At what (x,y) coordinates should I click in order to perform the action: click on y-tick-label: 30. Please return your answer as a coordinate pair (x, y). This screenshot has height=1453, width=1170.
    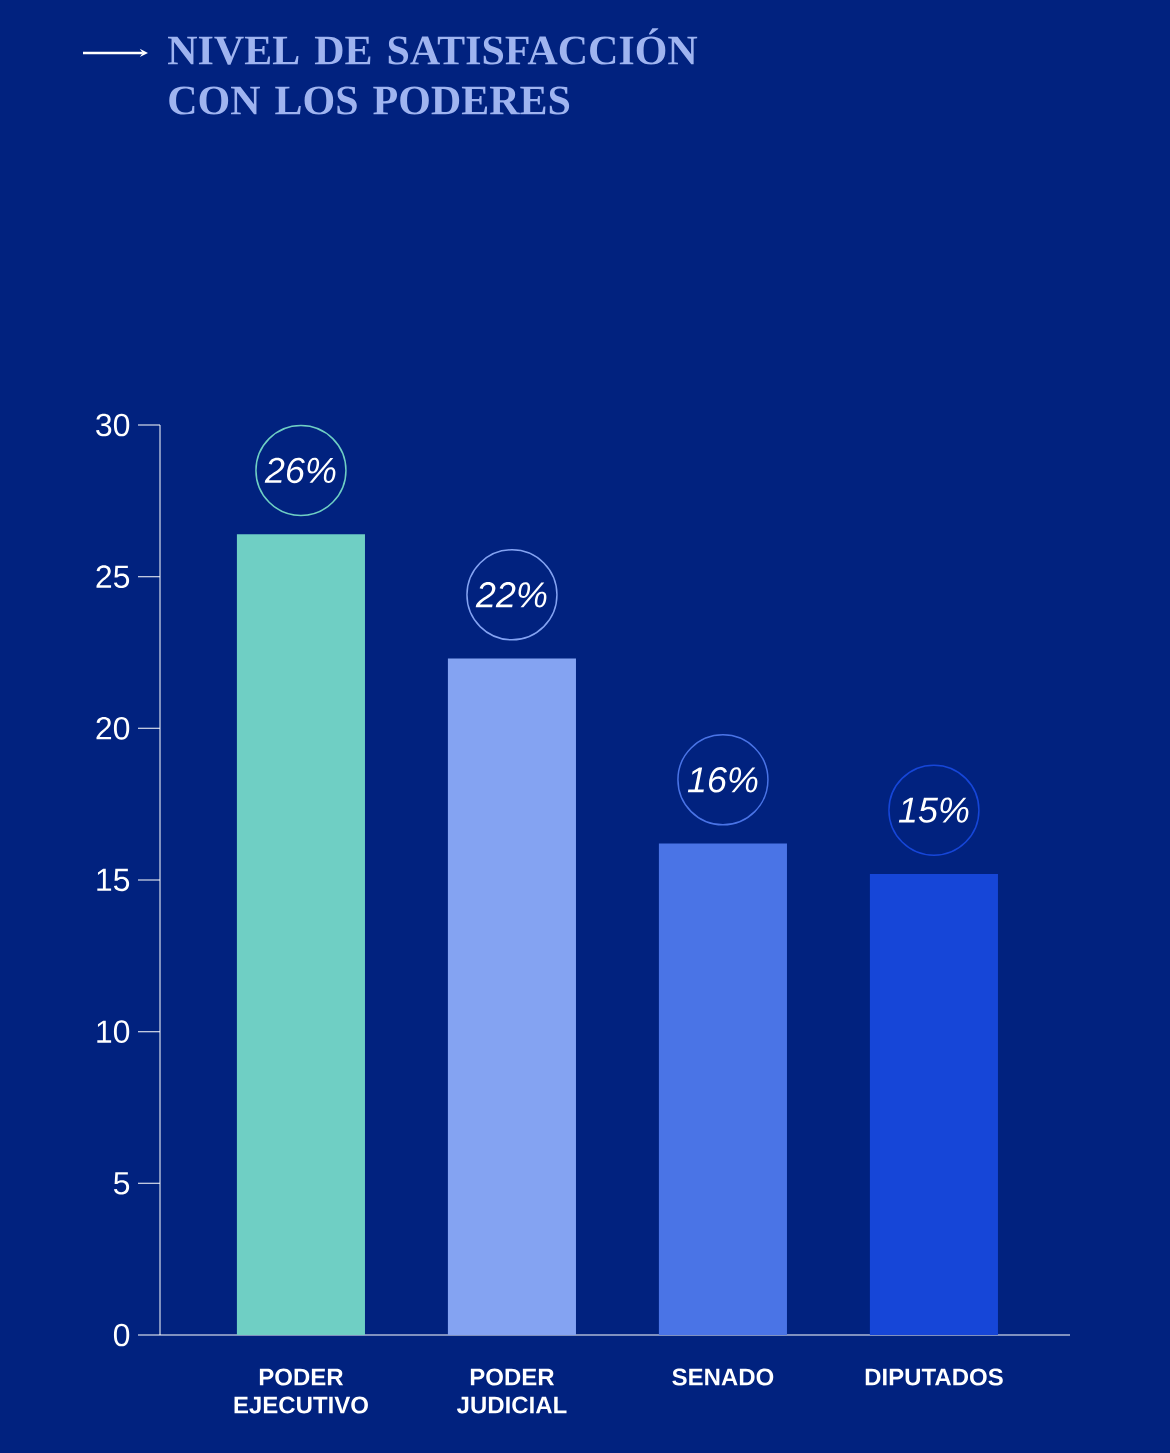
    Looking at the image, I should click on (113, 425).